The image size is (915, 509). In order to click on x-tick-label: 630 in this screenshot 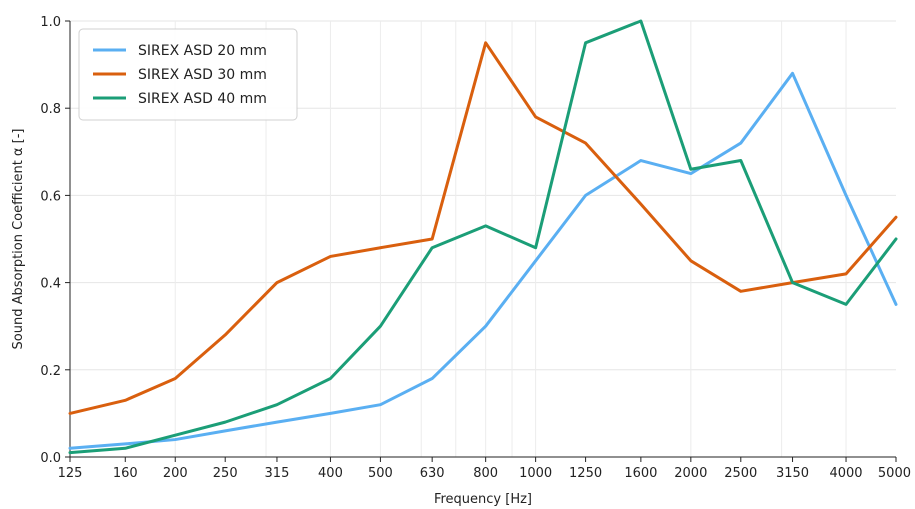, I will do `click(432, 473)`.